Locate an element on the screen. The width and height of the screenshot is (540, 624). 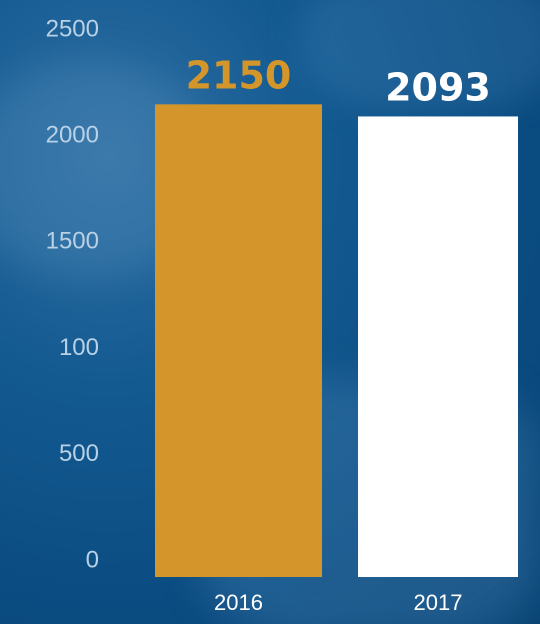
value-label-2017: 2093 is located at coordinates (438, 87).